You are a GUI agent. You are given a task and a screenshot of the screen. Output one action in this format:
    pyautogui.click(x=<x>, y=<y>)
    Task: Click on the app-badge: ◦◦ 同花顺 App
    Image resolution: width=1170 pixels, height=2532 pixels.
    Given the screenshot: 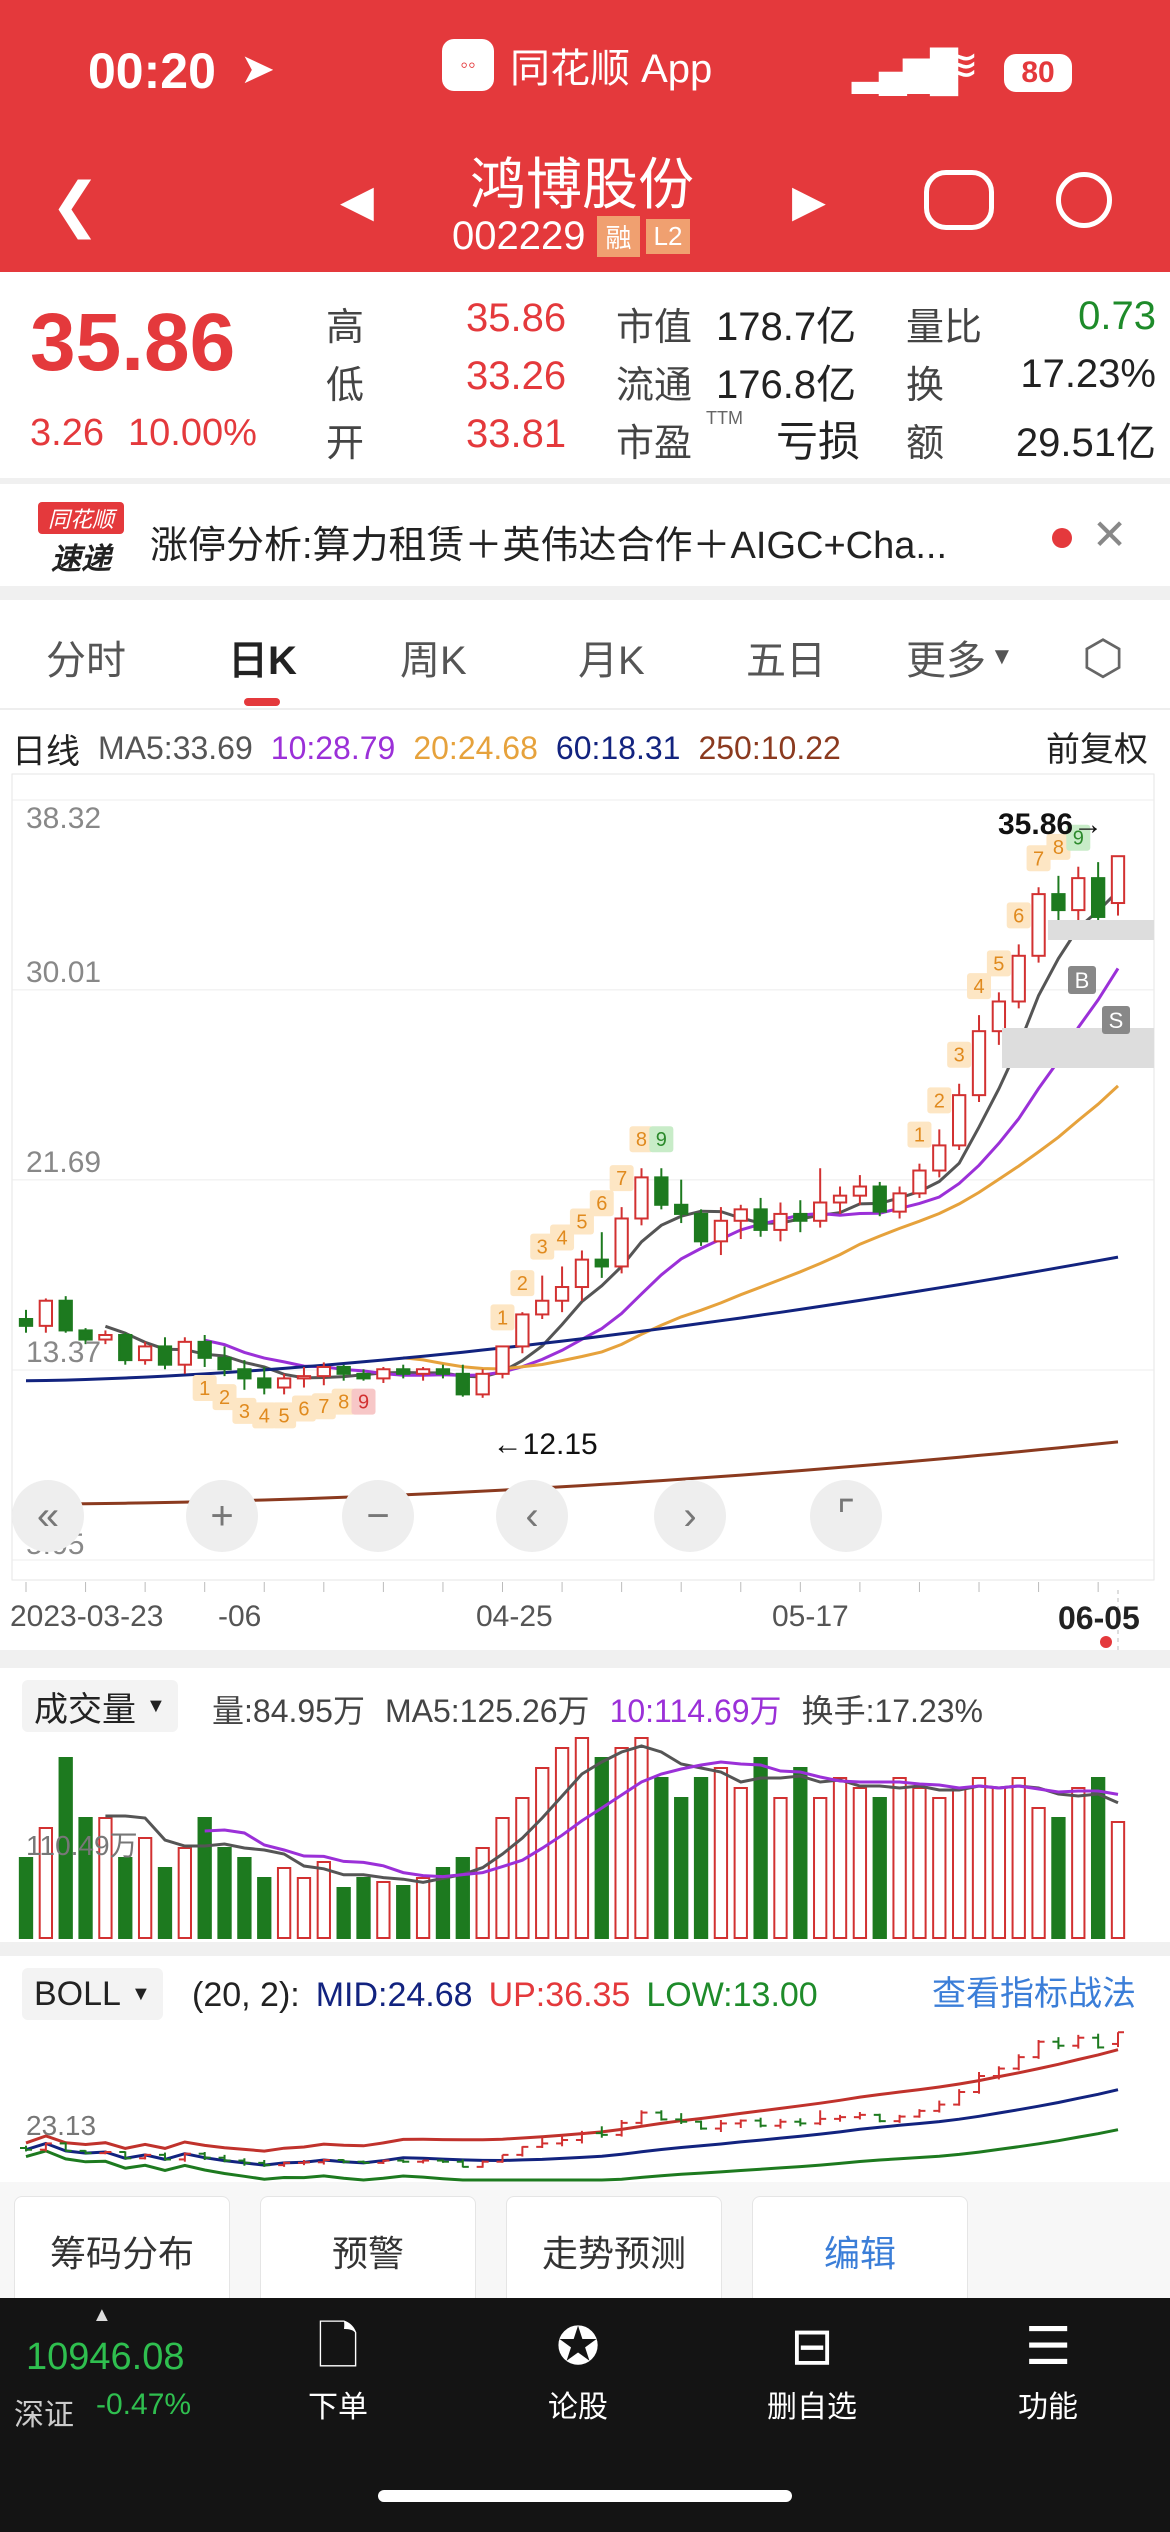 What is the action you would take?
    pyautogui.click(x=577, y=65)
    